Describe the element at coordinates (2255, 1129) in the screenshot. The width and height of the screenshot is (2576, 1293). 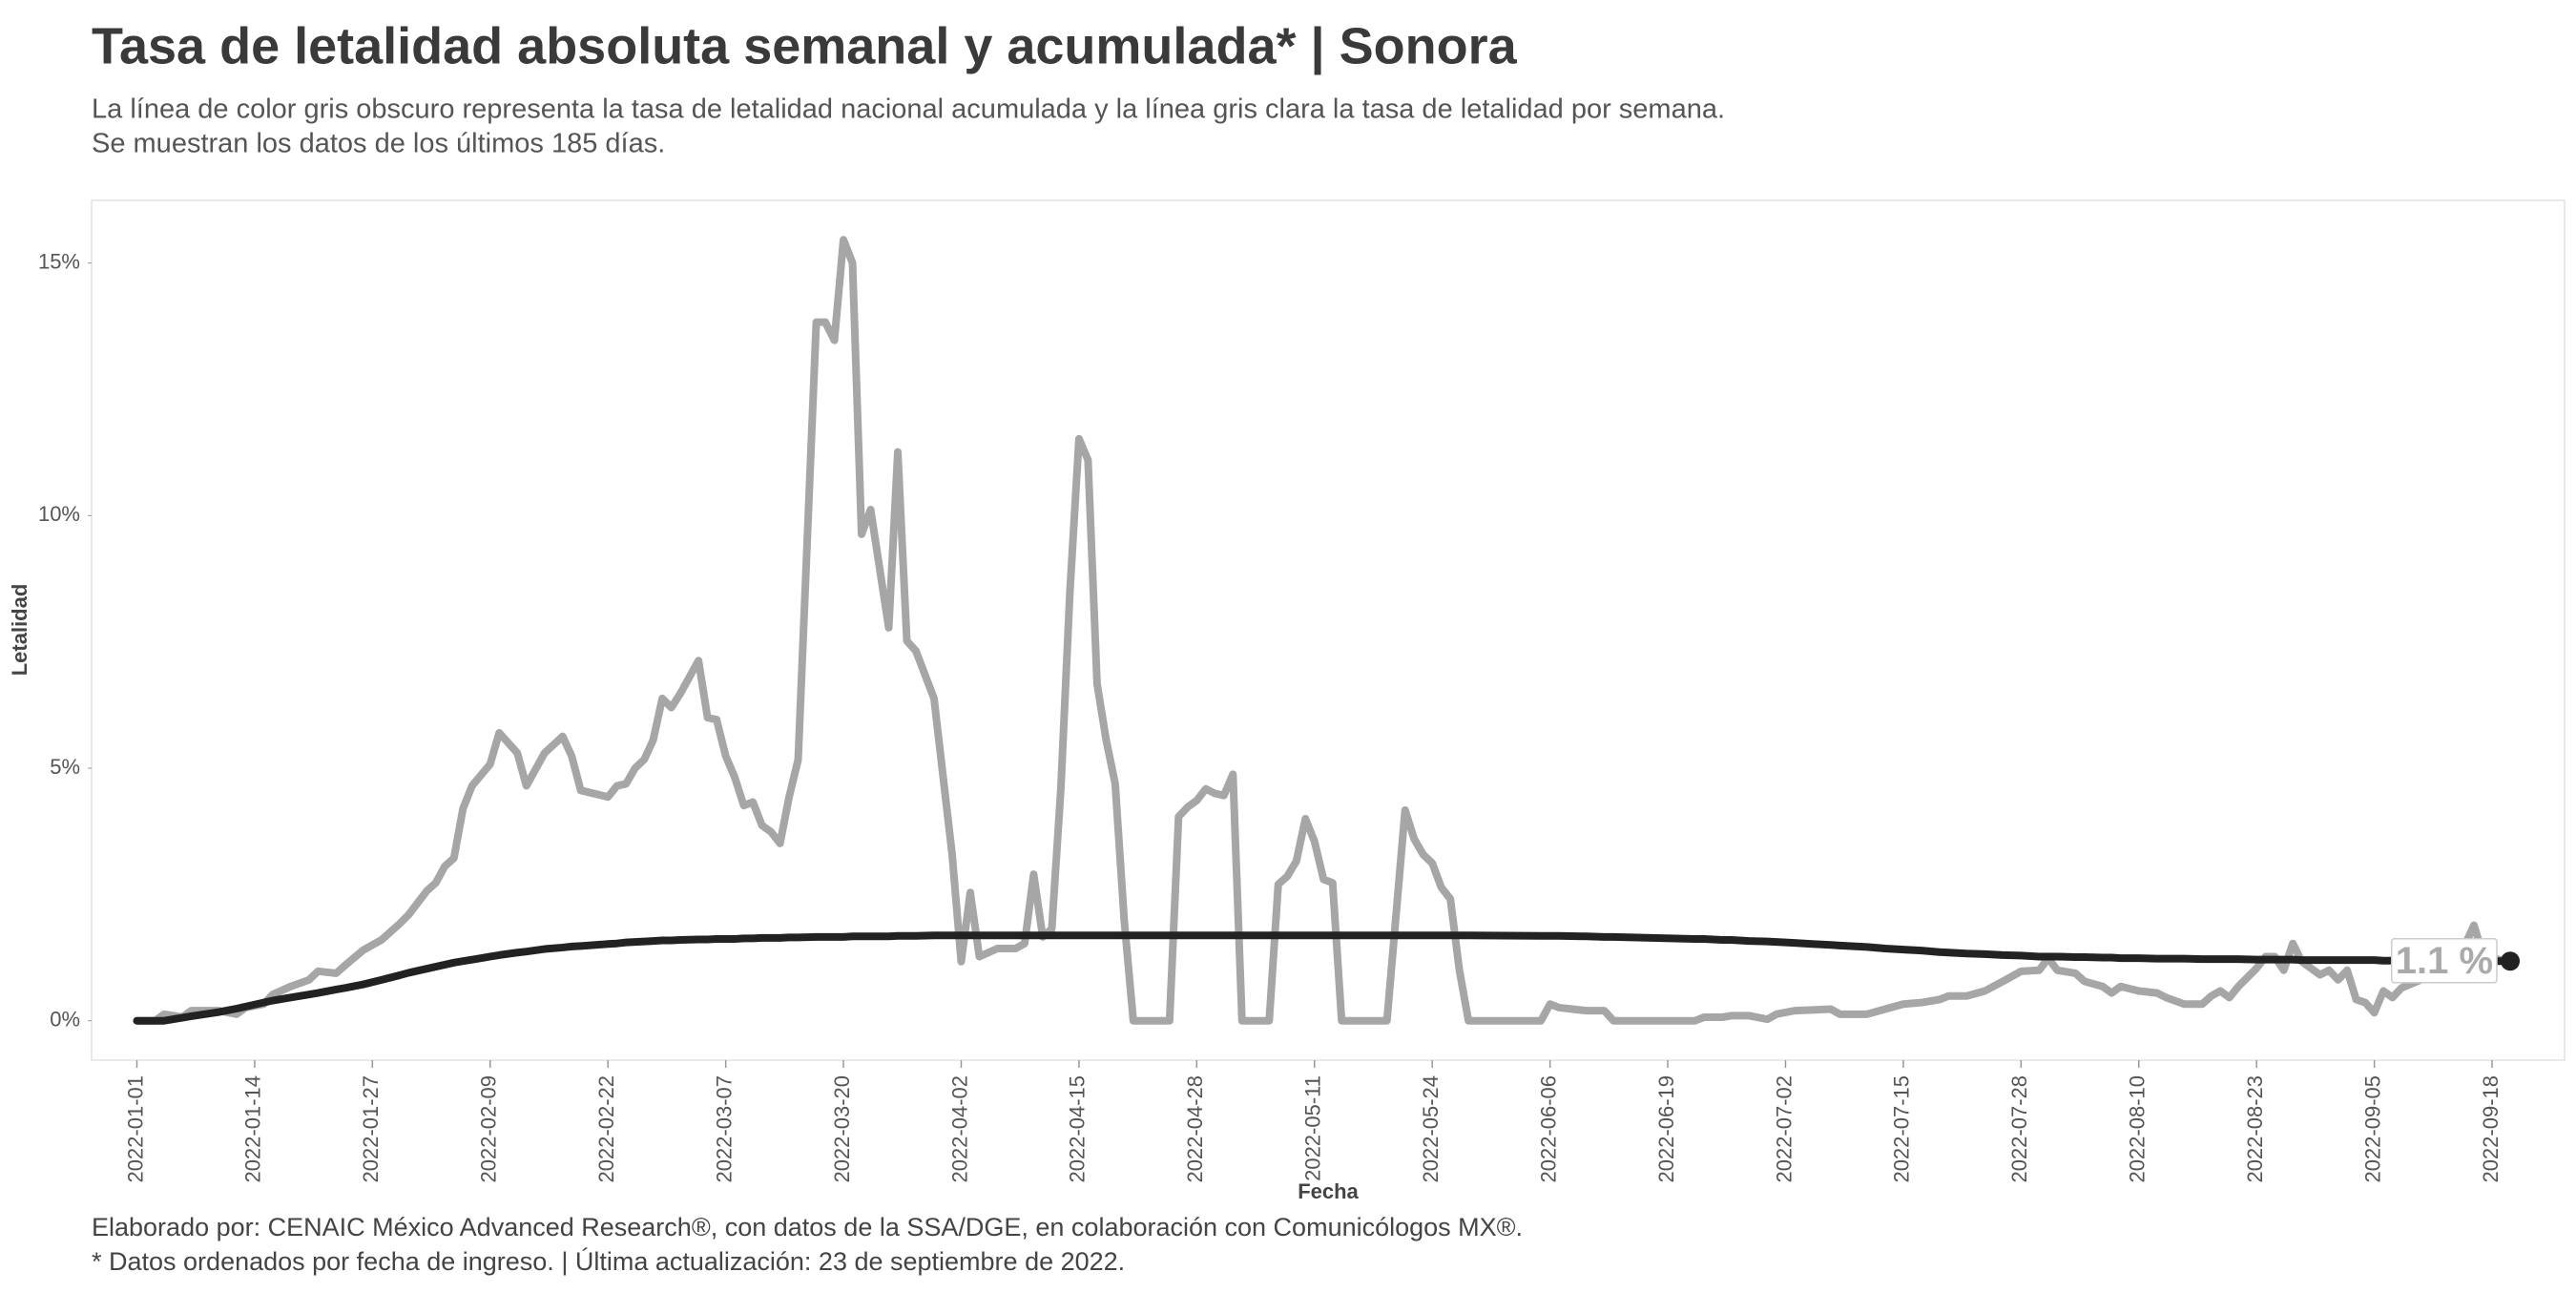
I see `x-tick-label: 2022-08-23` at that location.